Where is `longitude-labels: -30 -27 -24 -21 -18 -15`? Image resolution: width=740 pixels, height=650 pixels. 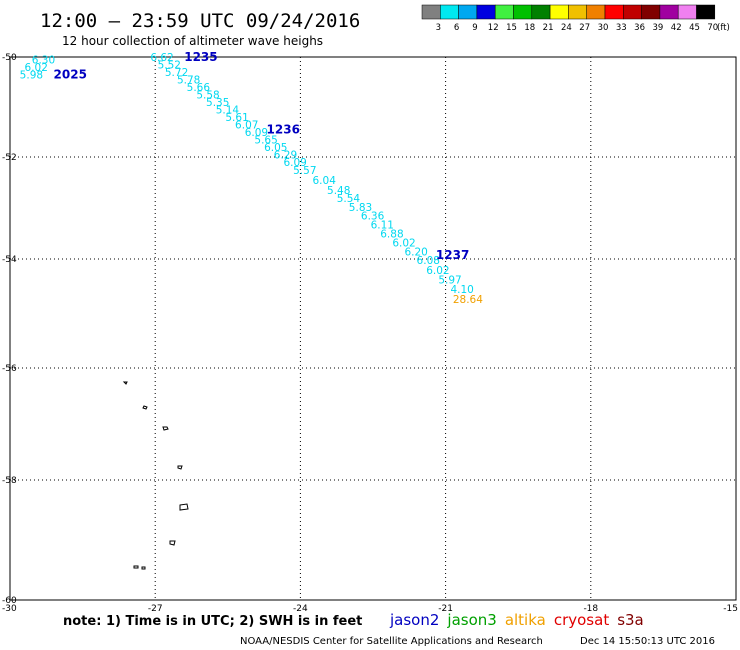 longitude-labels: -30 -27 -24 -21 -18 -15 is located at coordinates (370, 609).